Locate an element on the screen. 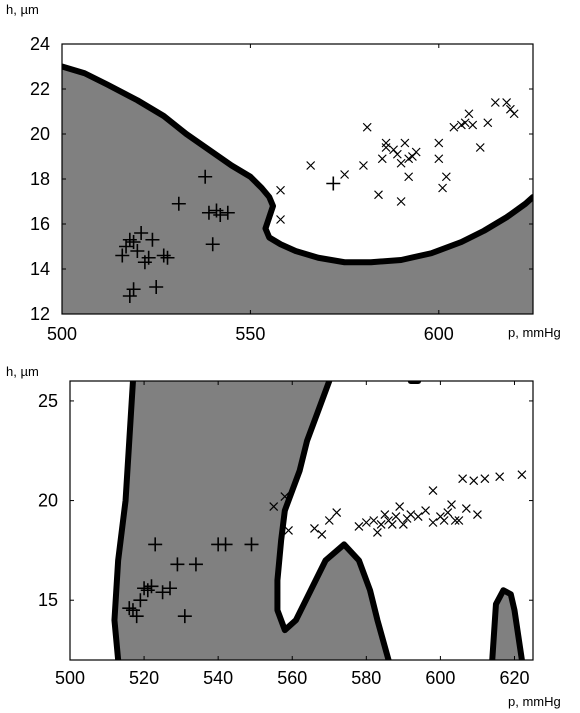  x-tick-label: 500 is located at coordinates (70, 678).